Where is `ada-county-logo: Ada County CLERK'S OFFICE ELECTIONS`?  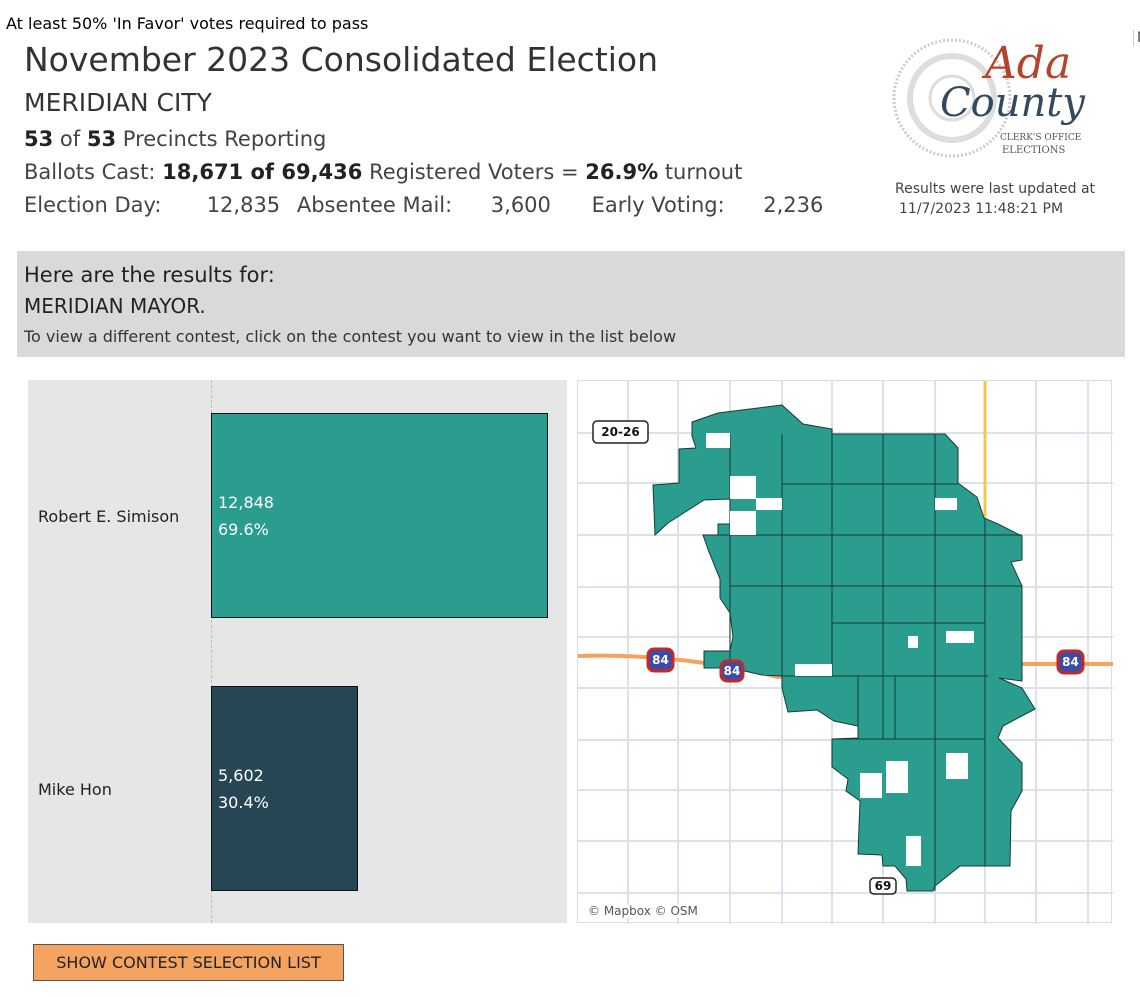
ada-county-logo: Ada County CLERK'S OFFICE ELECTIONS is located at coordinates (989, 98).